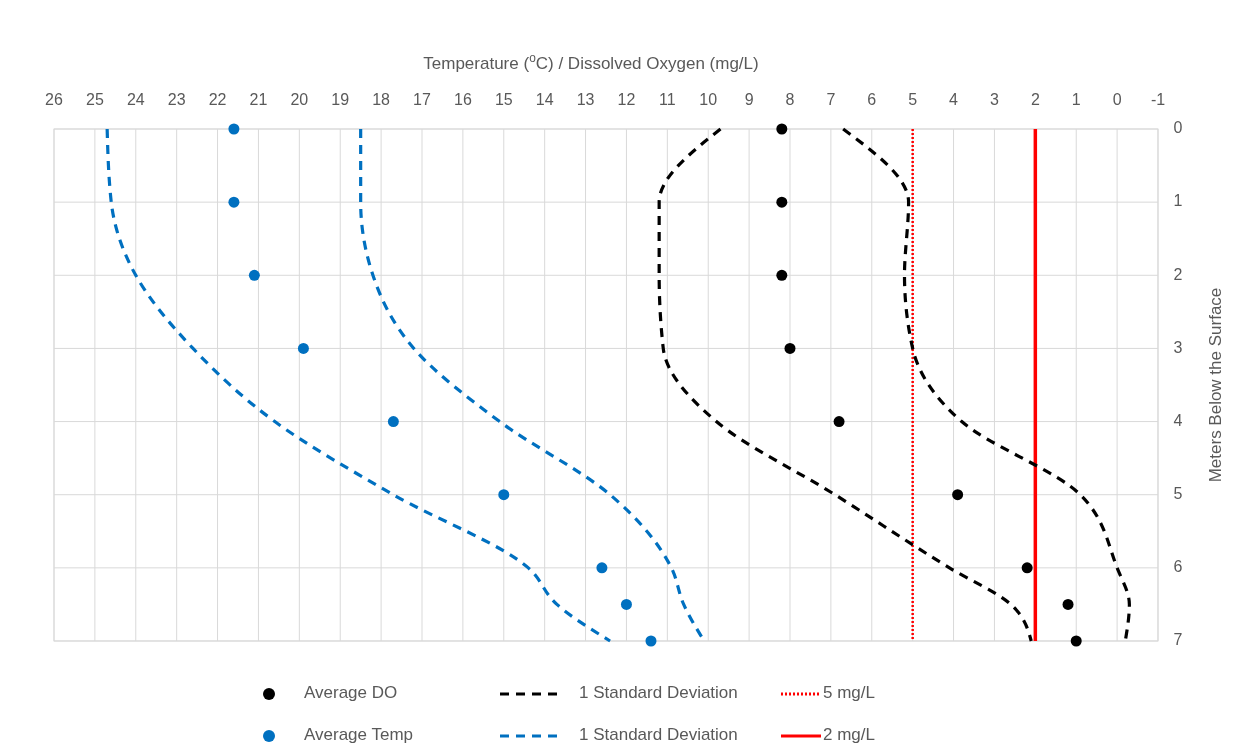 This screenshot has width=1248, height=756. I want to click on x-tick-label: 12, so click(626, 99).